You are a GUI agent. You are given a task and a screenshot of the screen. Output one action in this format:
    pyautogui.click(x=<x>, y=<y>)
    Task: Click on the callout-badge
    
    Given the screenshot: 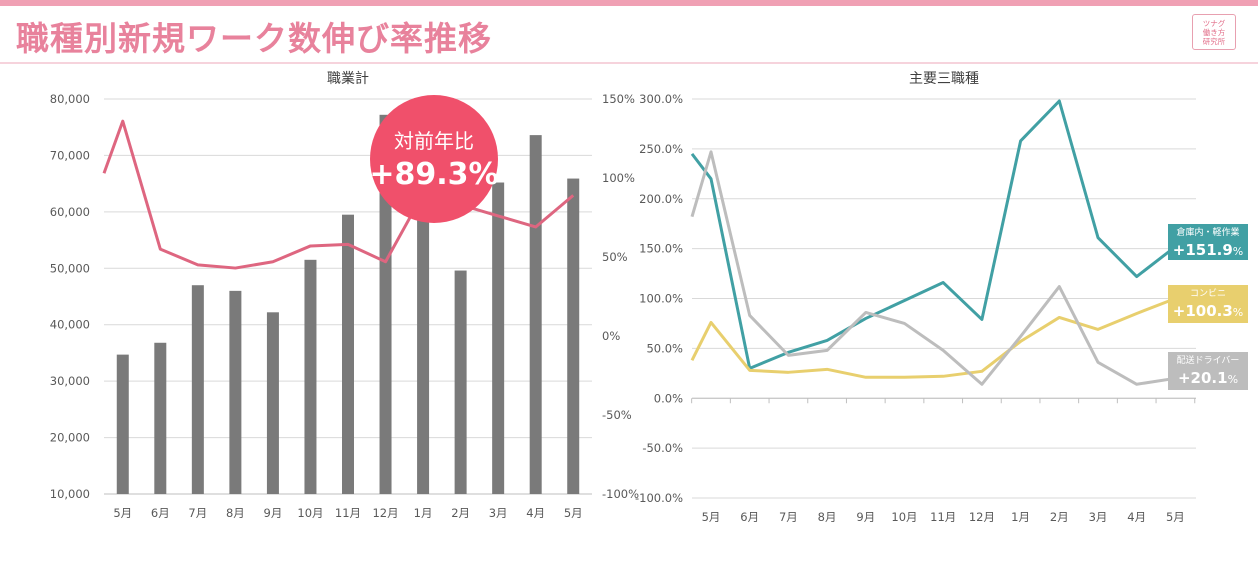 What is the action you would take?
    pyautogui.click(x=434, y=159)
    